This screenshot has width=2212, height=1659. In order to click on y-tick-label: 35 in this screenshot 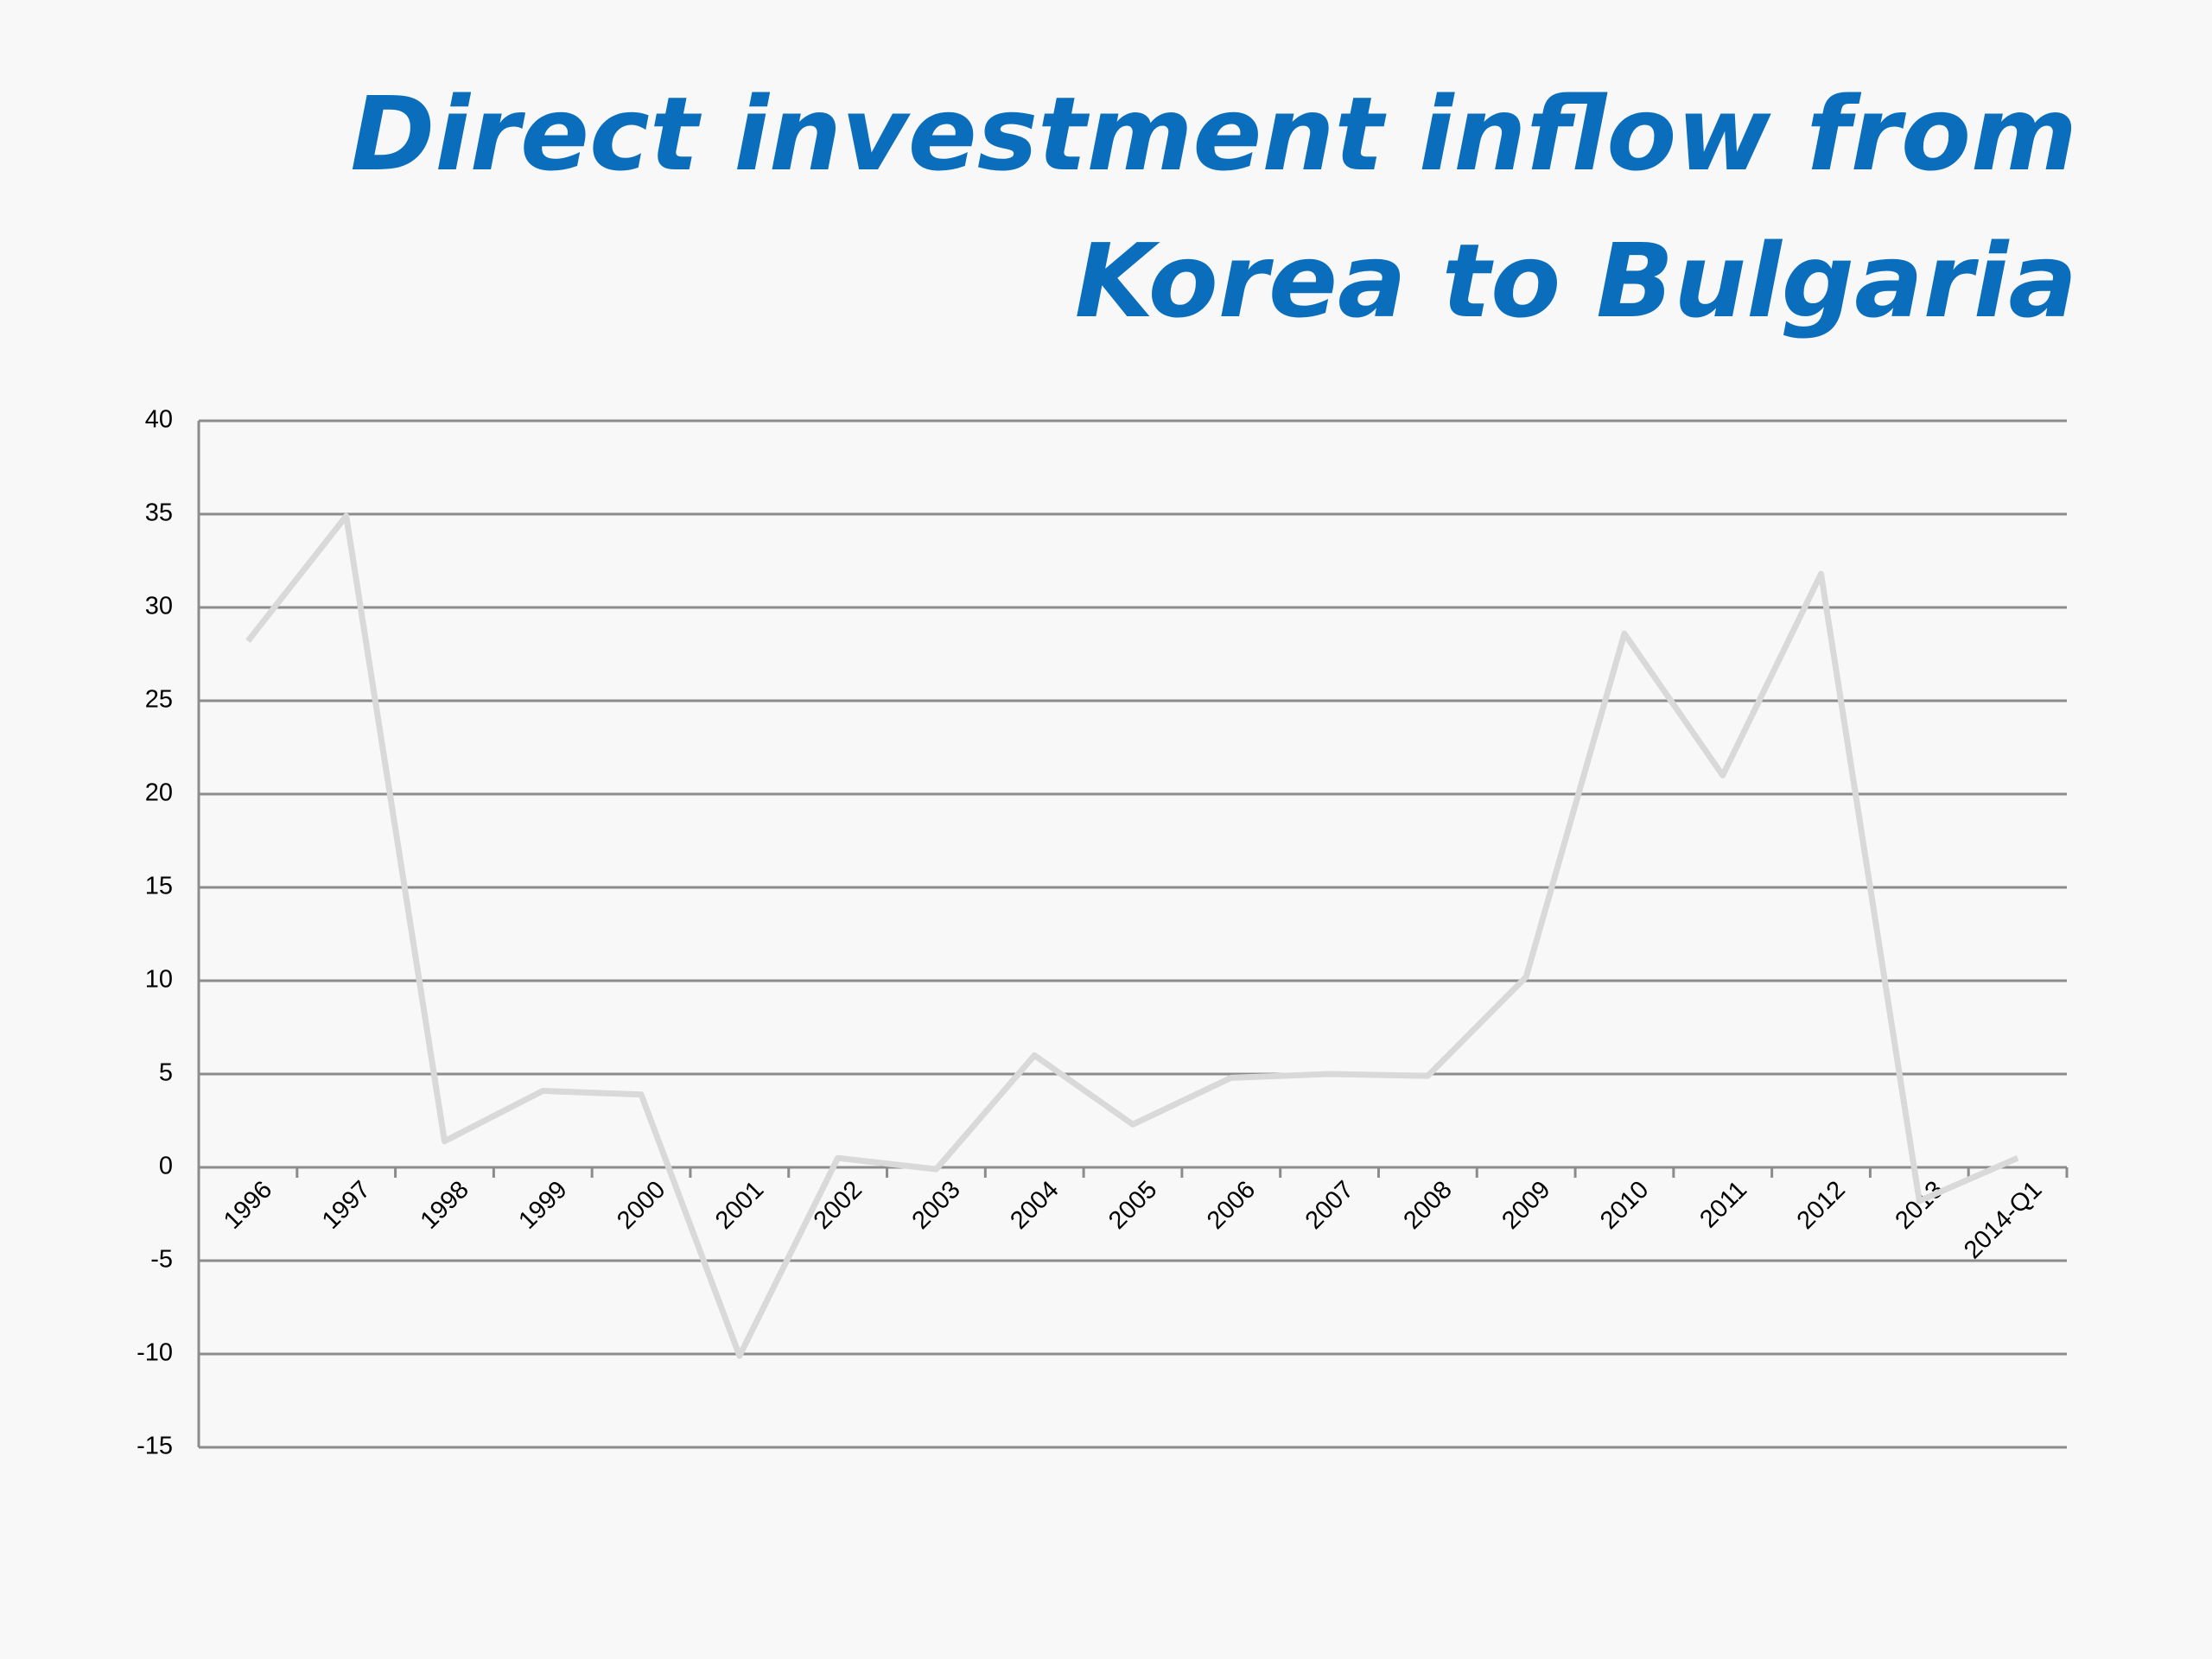, I will do `click(159, 513)`.